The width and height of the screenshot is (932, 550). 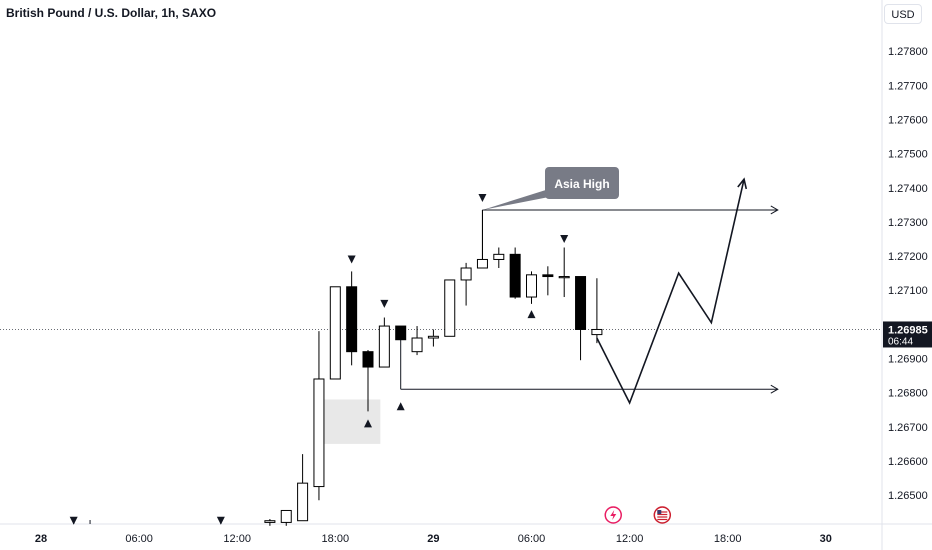 I want to click on price-tick-label: 1.26600, so click(x=908, y=462).